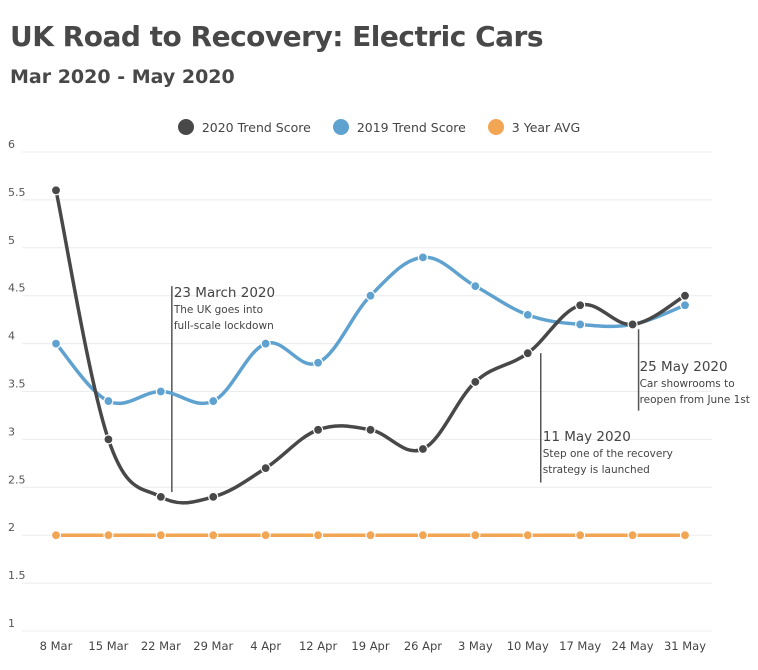 The width and height of the screenshot is (758, 670). Describe the element at coordinates (11, 144) in the screenshot. I see `y-tick-label: 6` at that location.